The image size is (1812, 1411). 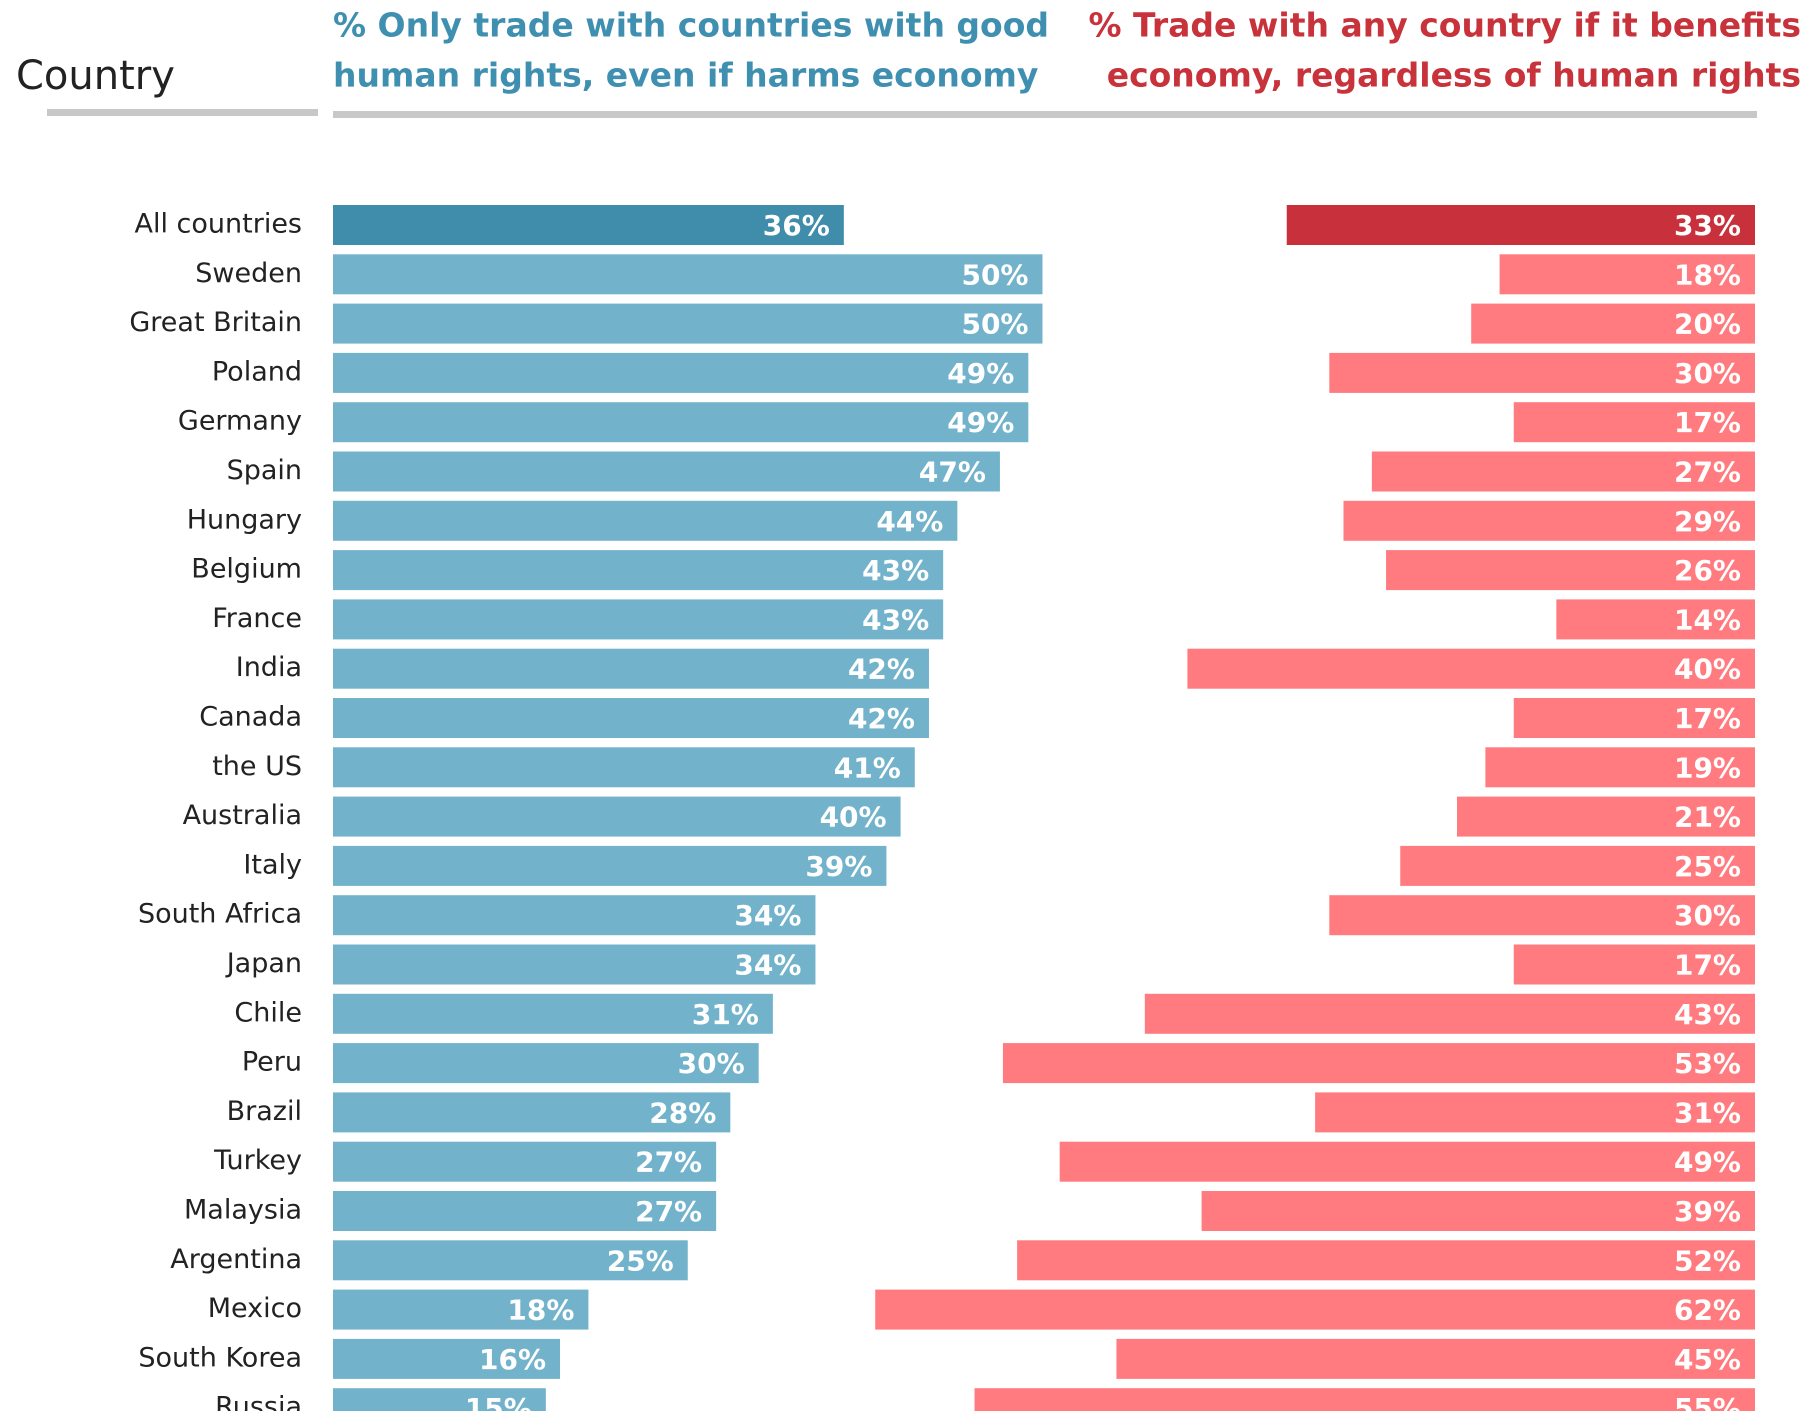 I want to click on category-label: Sweden, so click(x=248, y=273).